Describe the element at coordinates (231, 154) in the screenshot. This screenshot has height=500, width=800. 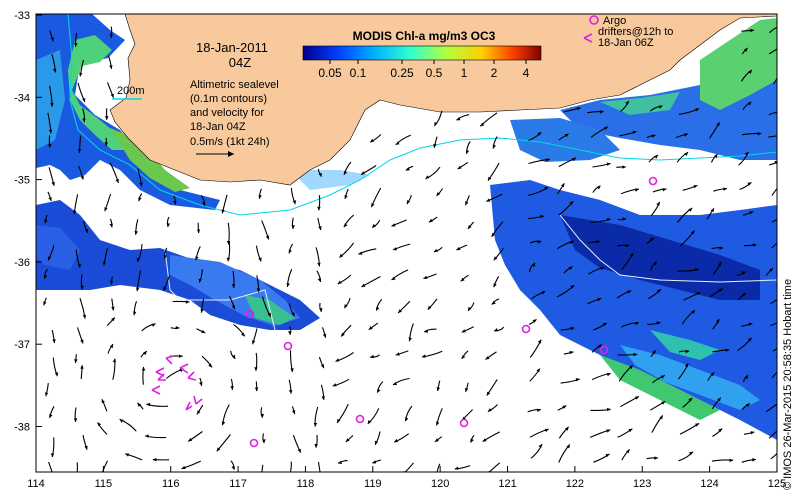
I see `velocity-scale-arrowhead` at that location.